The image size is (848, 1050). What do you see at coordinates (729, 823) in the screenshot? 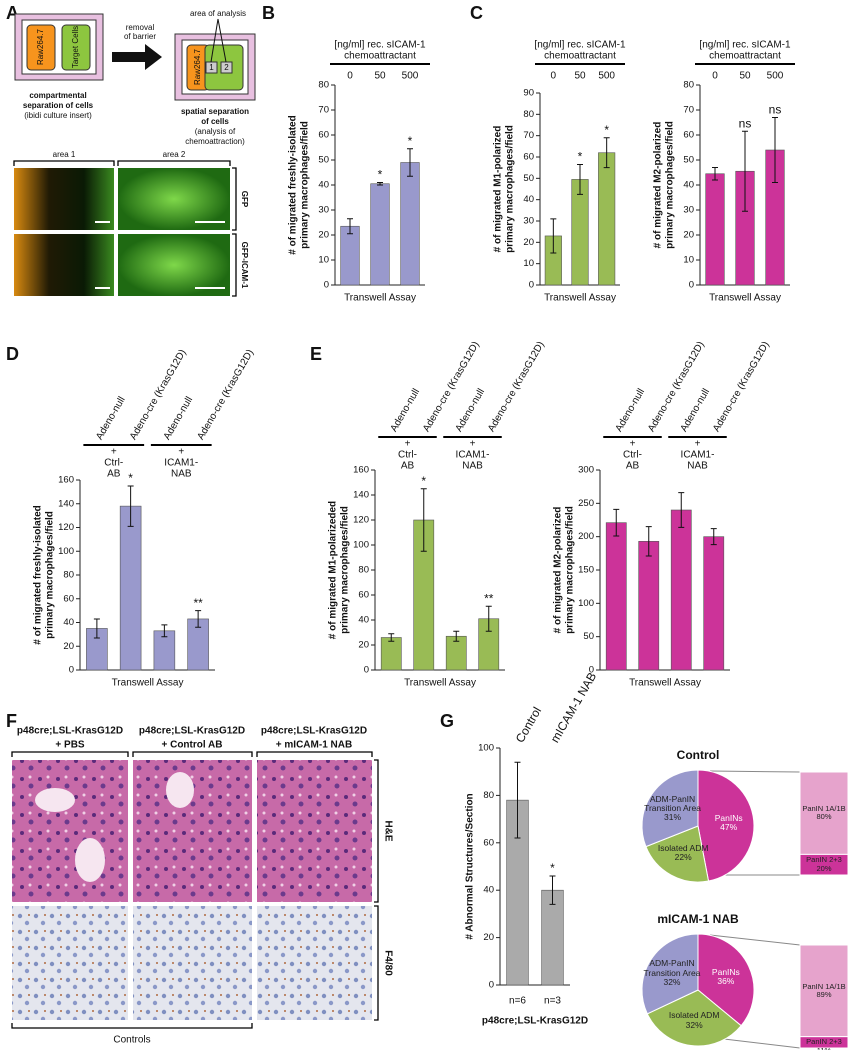
I see `label-group: PanINs 47%` at bounding box center [729, 823].